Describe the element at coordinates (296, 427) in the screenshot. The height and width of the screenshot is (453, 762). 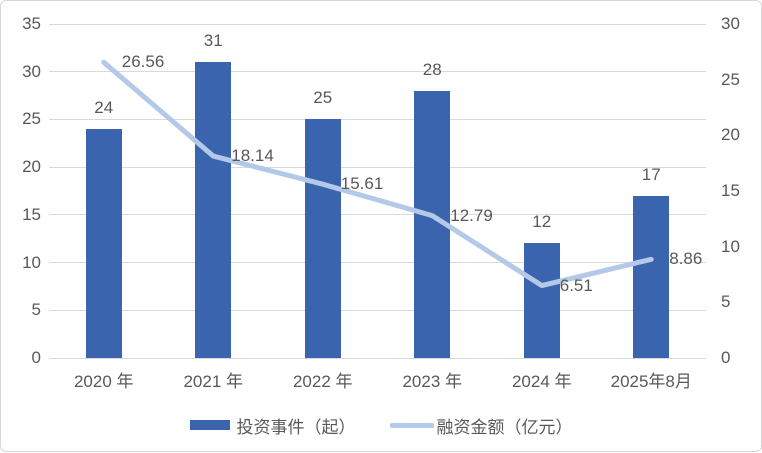
I see `legend-label-bar-series: 投资事件（起）` at that location.